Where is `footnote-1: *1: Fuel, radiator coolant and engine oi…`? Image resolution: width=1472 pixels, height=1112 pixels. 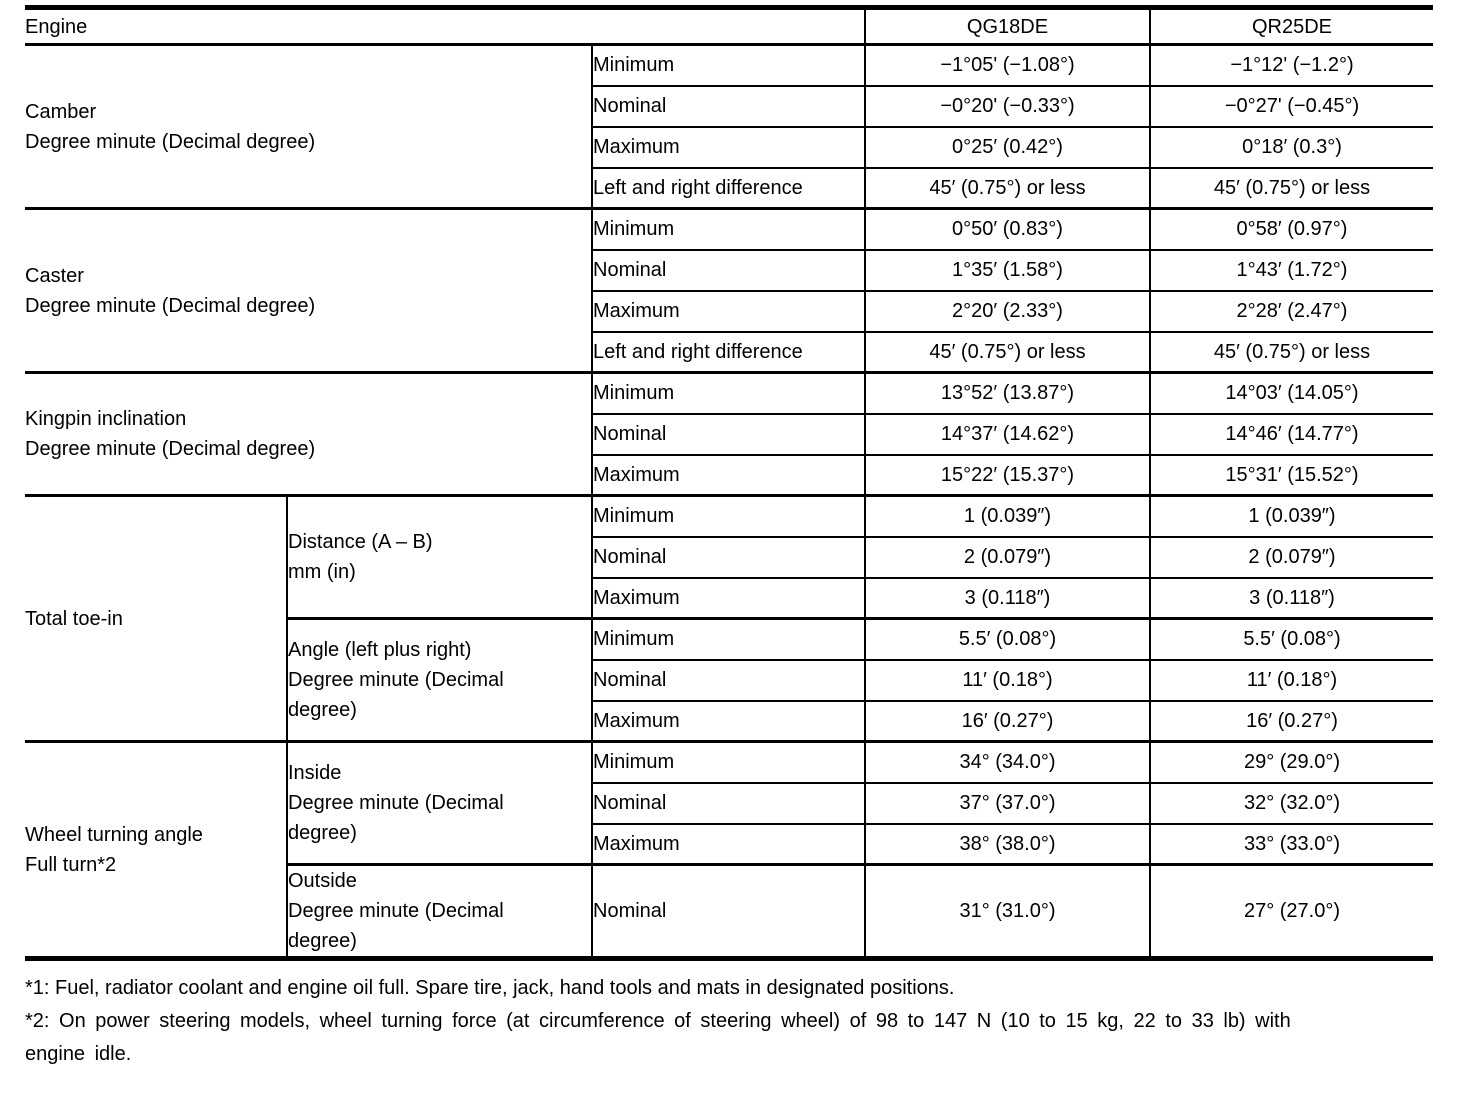
footnote-1: *1: Fuel, radiator coolant and engine oi… is located at coordinates (490, 988).